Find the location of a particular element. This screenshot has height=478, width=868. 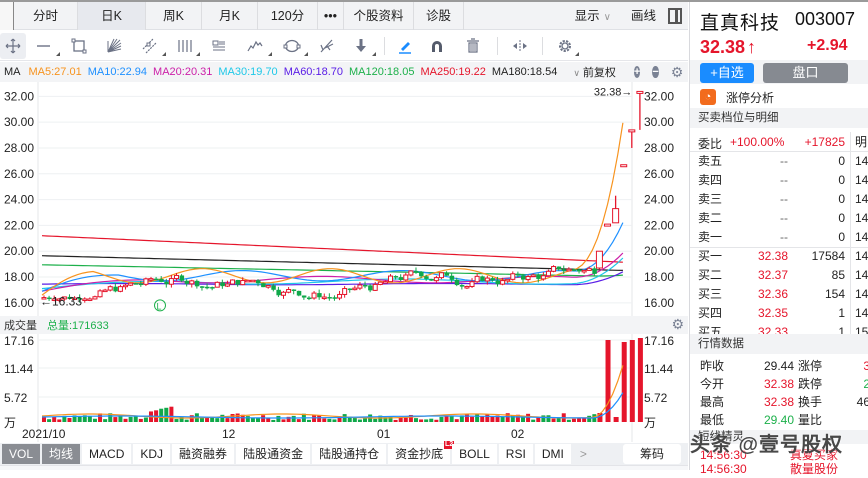

ask-row: 卖二 -- 0 14 is located at coordinates (779, 218).